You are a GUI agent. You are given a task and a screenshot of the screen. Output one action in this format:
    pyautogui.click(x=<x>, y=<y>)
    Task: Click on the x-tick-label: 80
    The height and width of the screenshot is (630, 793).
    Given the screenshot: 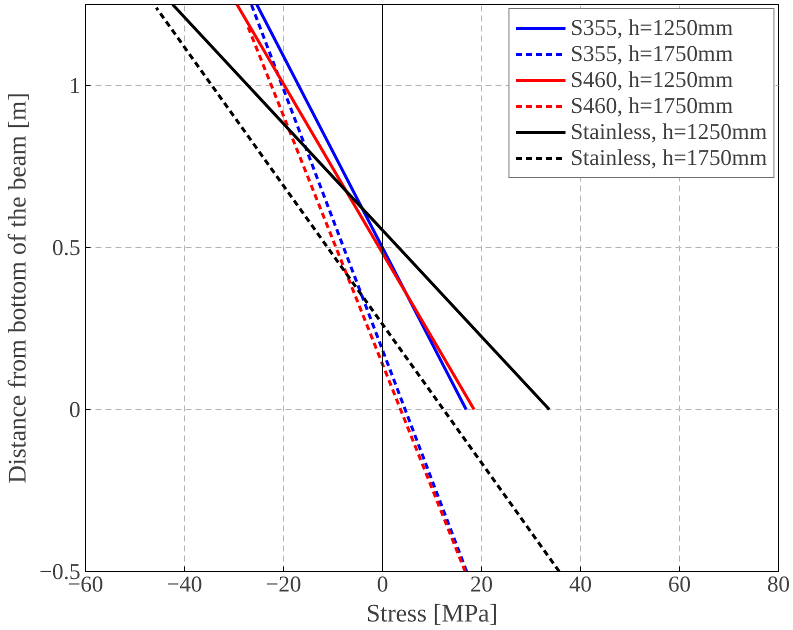 What is the action you would take?
    pyautogui.click(x=778, y=584)
    